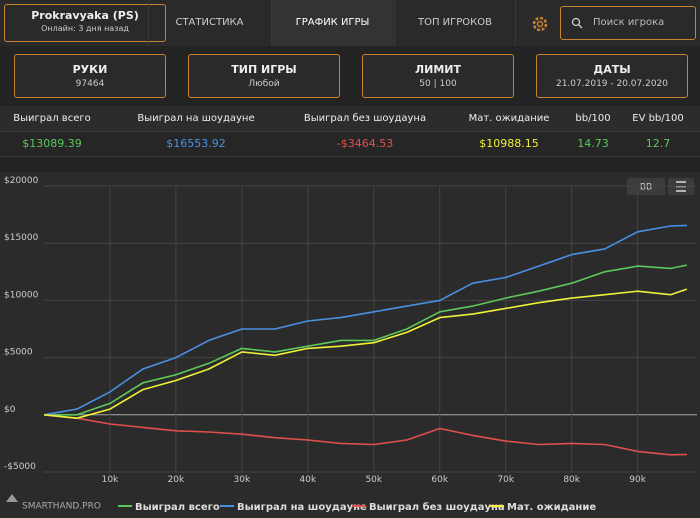 The image size is (700, 518). I want to click on stats-header: Мат. ожидание, so click(509, 118).